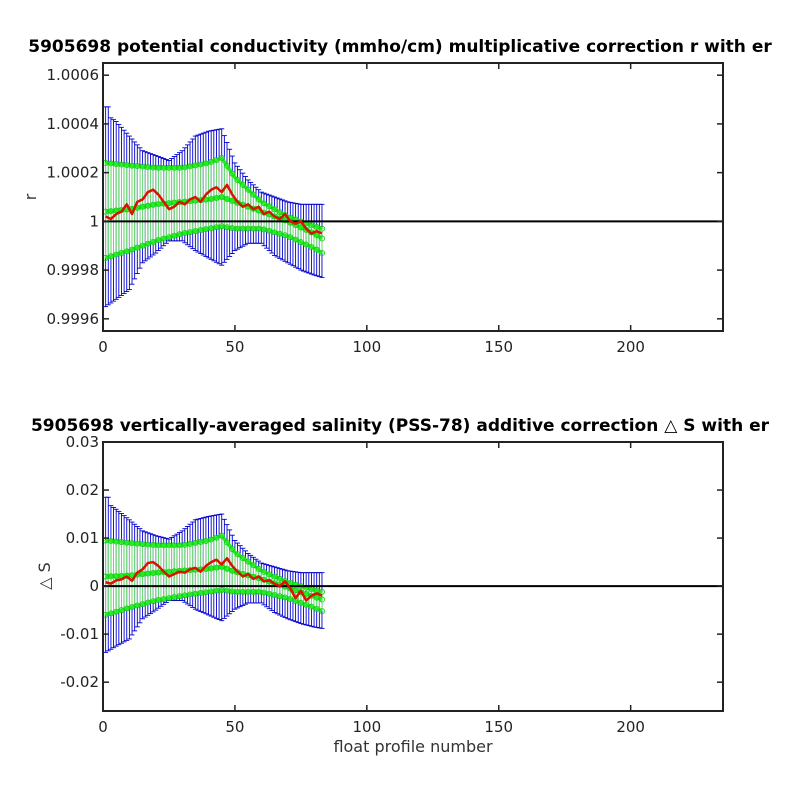  Describe the element at coordinates (82, 442) in the screenshot. I see `y-tick-label: 0.03` at that location.